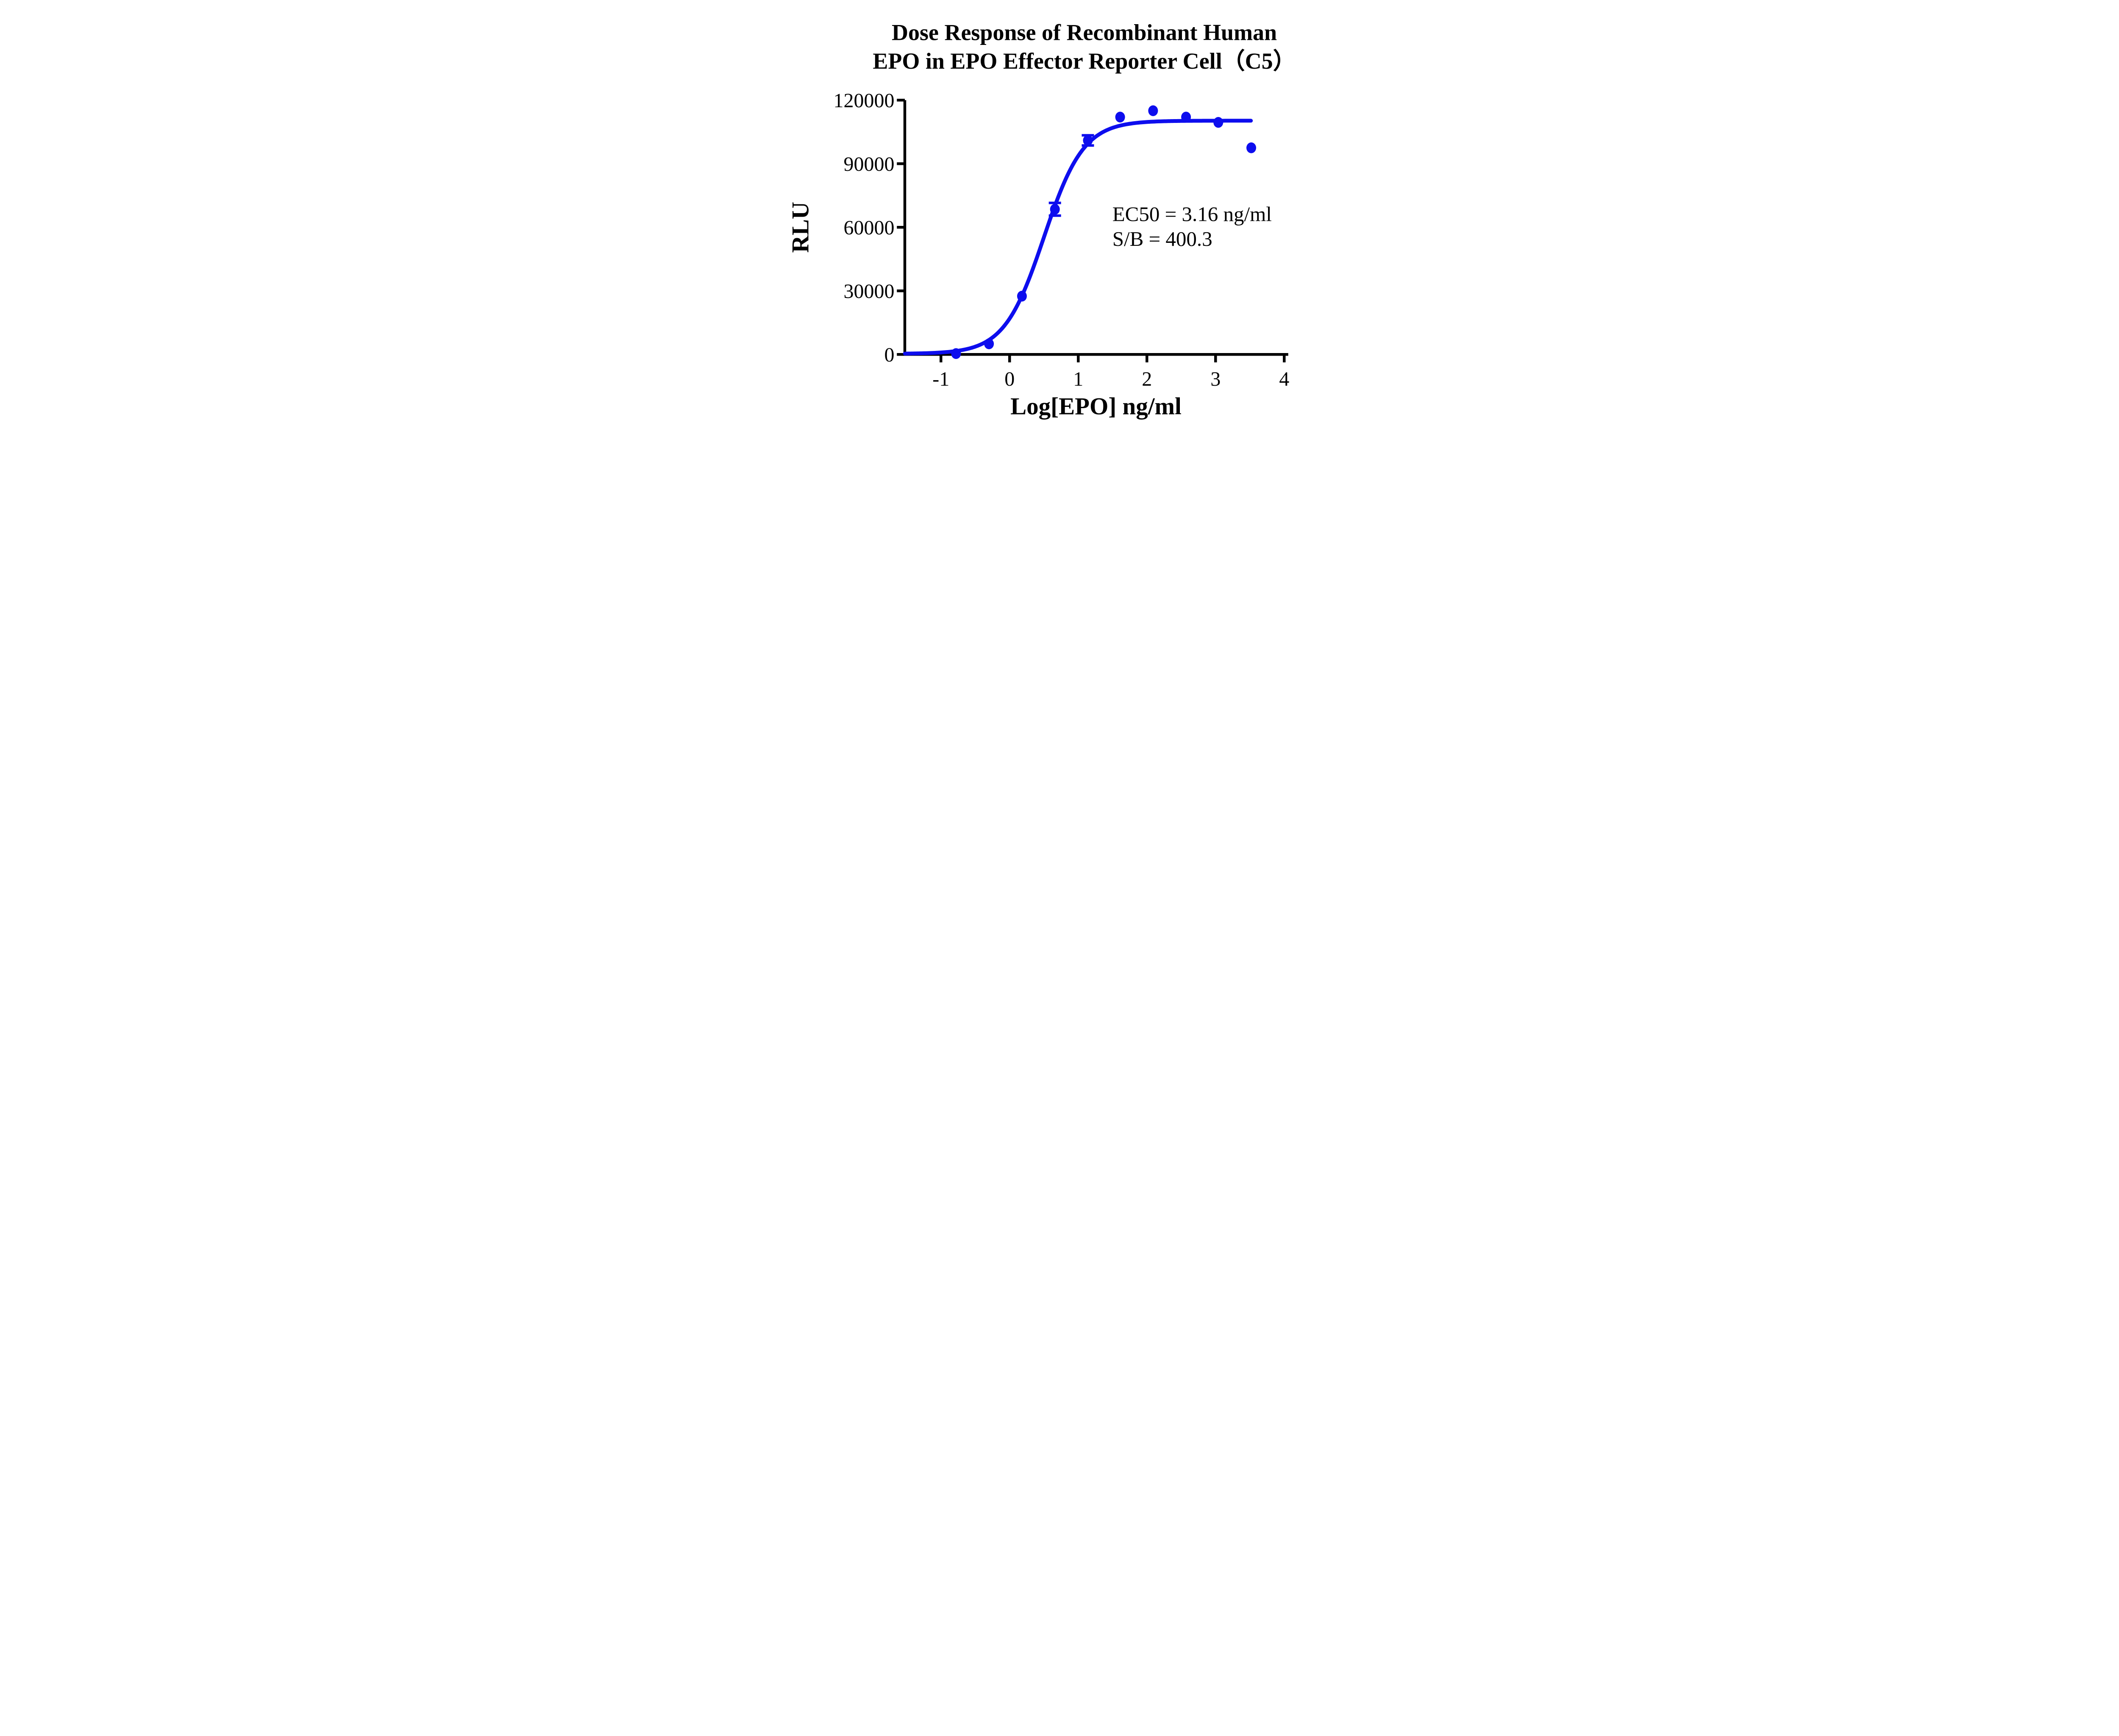  I want to click on x-axis-title: Log[EPO] ng/ml, so click(1096, 406).